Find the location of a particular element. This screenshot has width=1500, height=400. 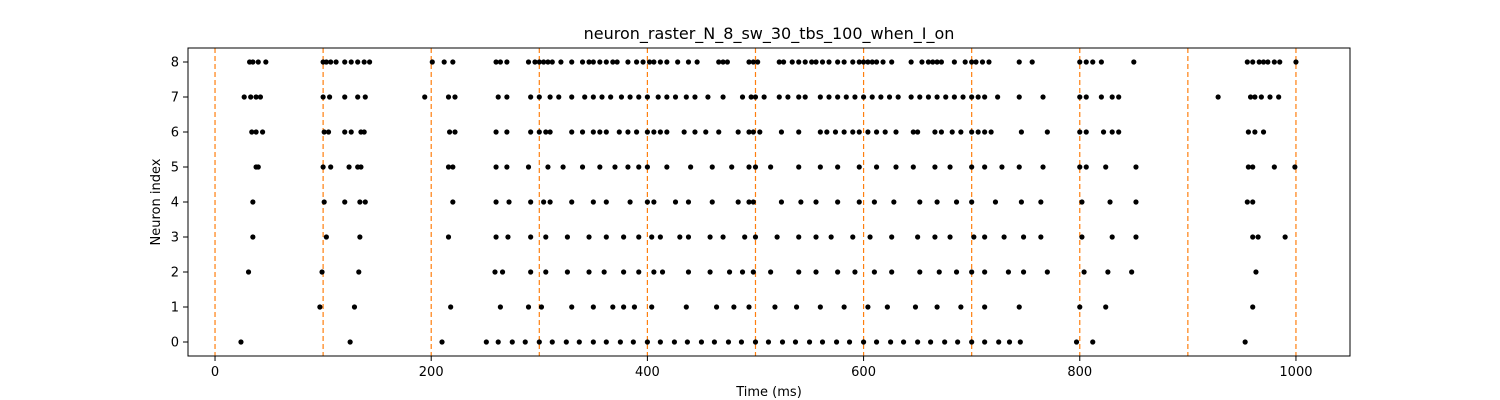

x-axis: 0 200 400 600 800 1000 is located at coordinates (762, 368).